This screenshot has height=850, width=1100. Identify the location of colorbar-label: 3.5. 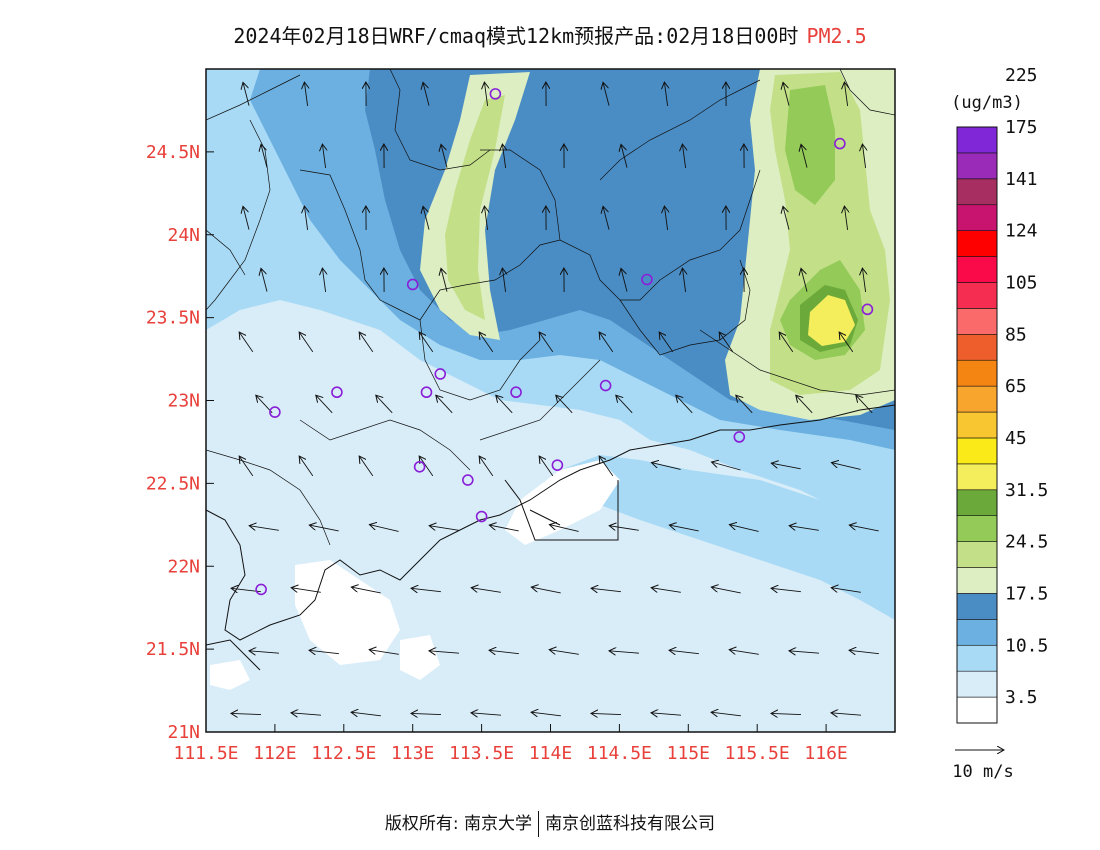
(1021, 697).